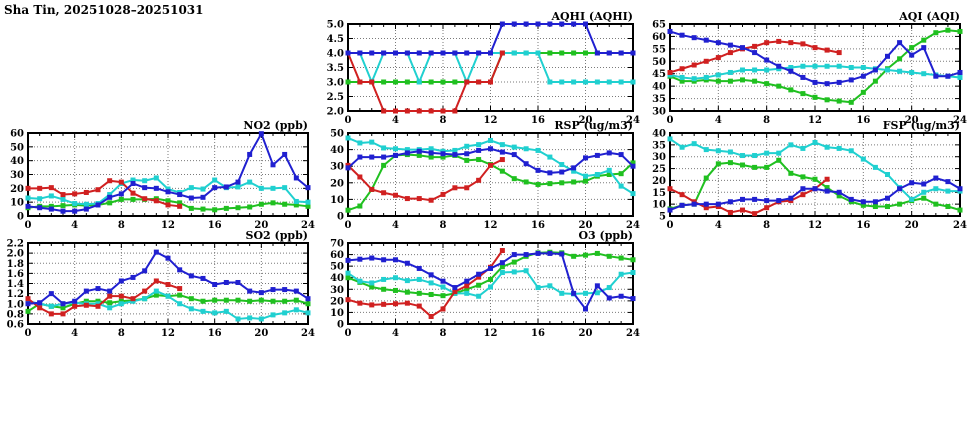  What do you see at coordinates (929, 16) in the screenshot?
I see `chart-title-aqi: AQI (AQI)` at bounding box center [929, 16].